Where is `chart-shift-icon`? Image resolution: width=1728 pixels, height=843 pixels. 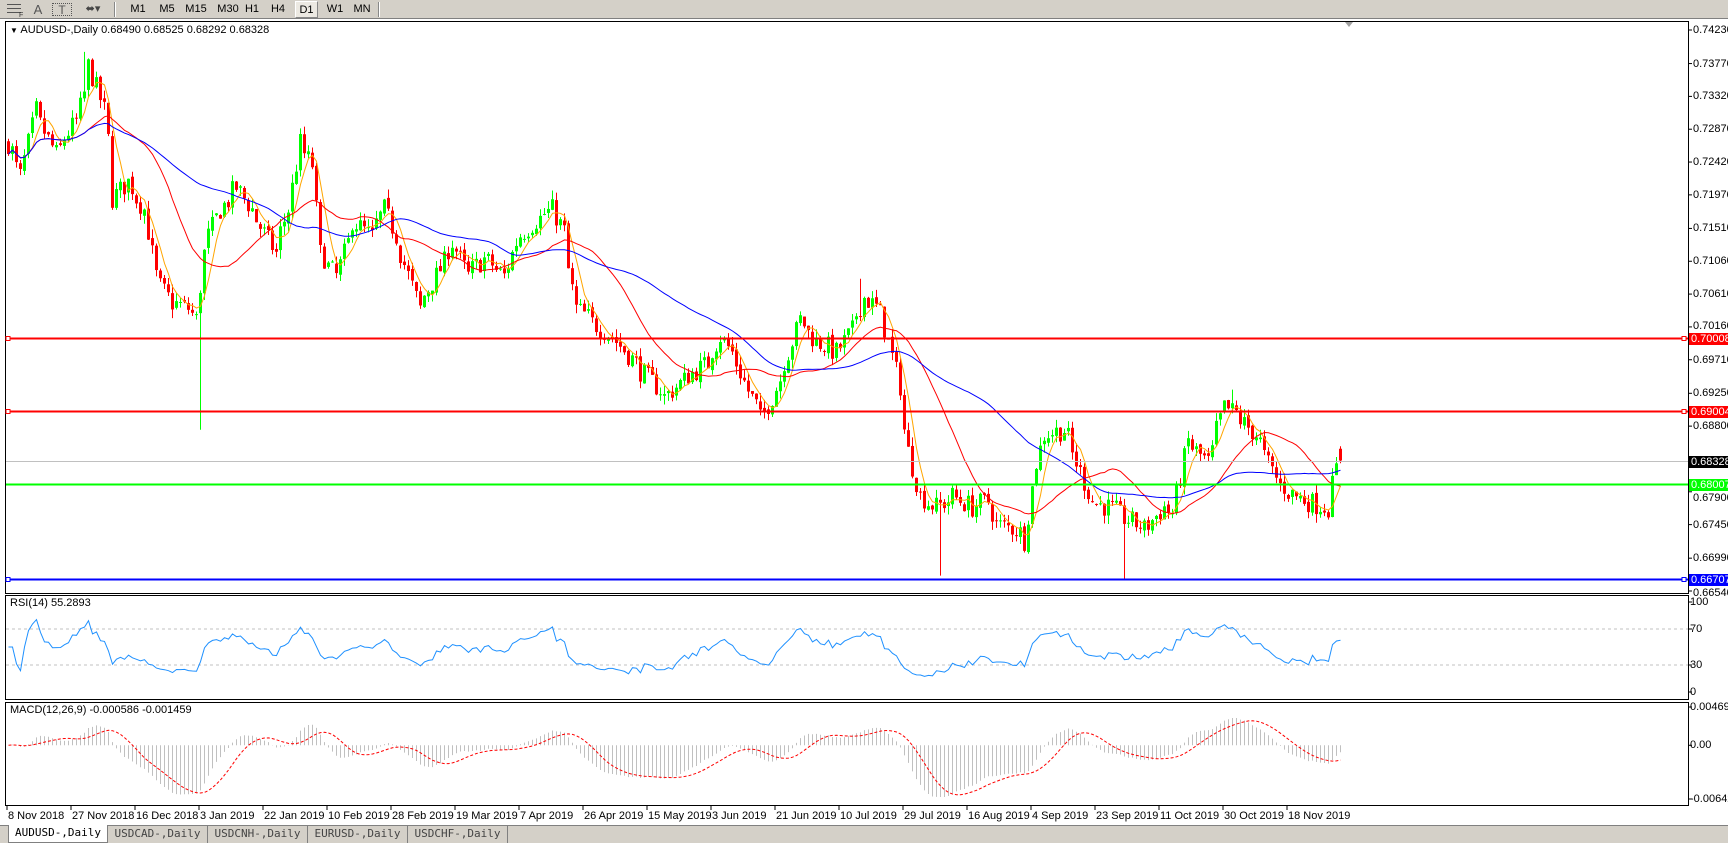
chart-shift-icon is located at coordinates (1349, 24).